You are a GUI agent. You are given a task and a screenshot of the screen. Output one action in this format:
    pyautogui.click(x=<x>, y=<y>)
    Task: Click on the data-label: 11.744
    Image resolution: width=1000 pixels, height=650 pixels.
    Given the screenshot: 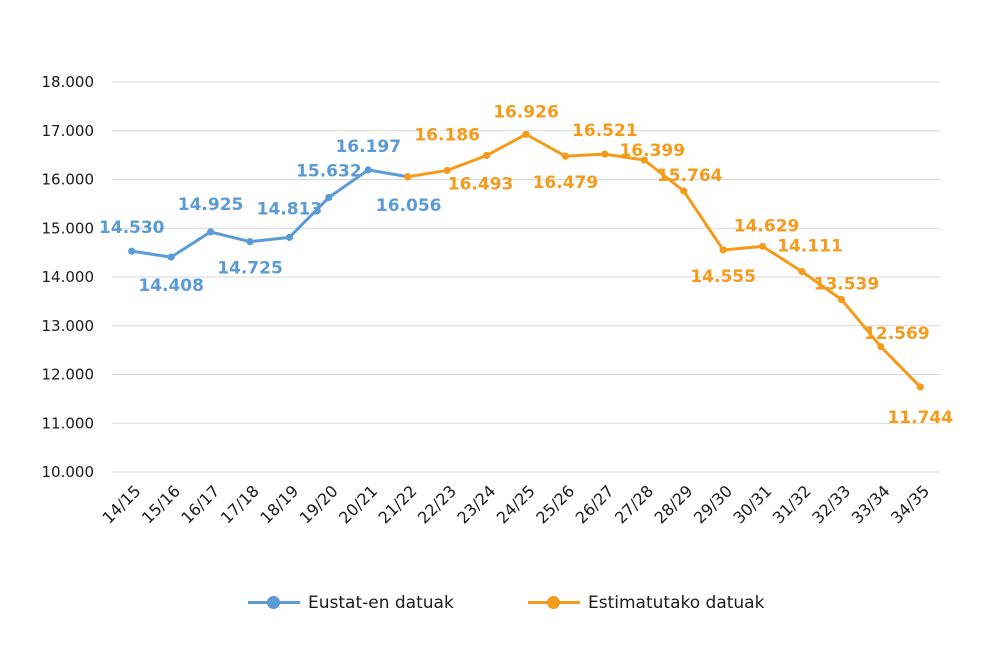 What is the action you would take?
    pyautogui.click(x=920, y=418)
    